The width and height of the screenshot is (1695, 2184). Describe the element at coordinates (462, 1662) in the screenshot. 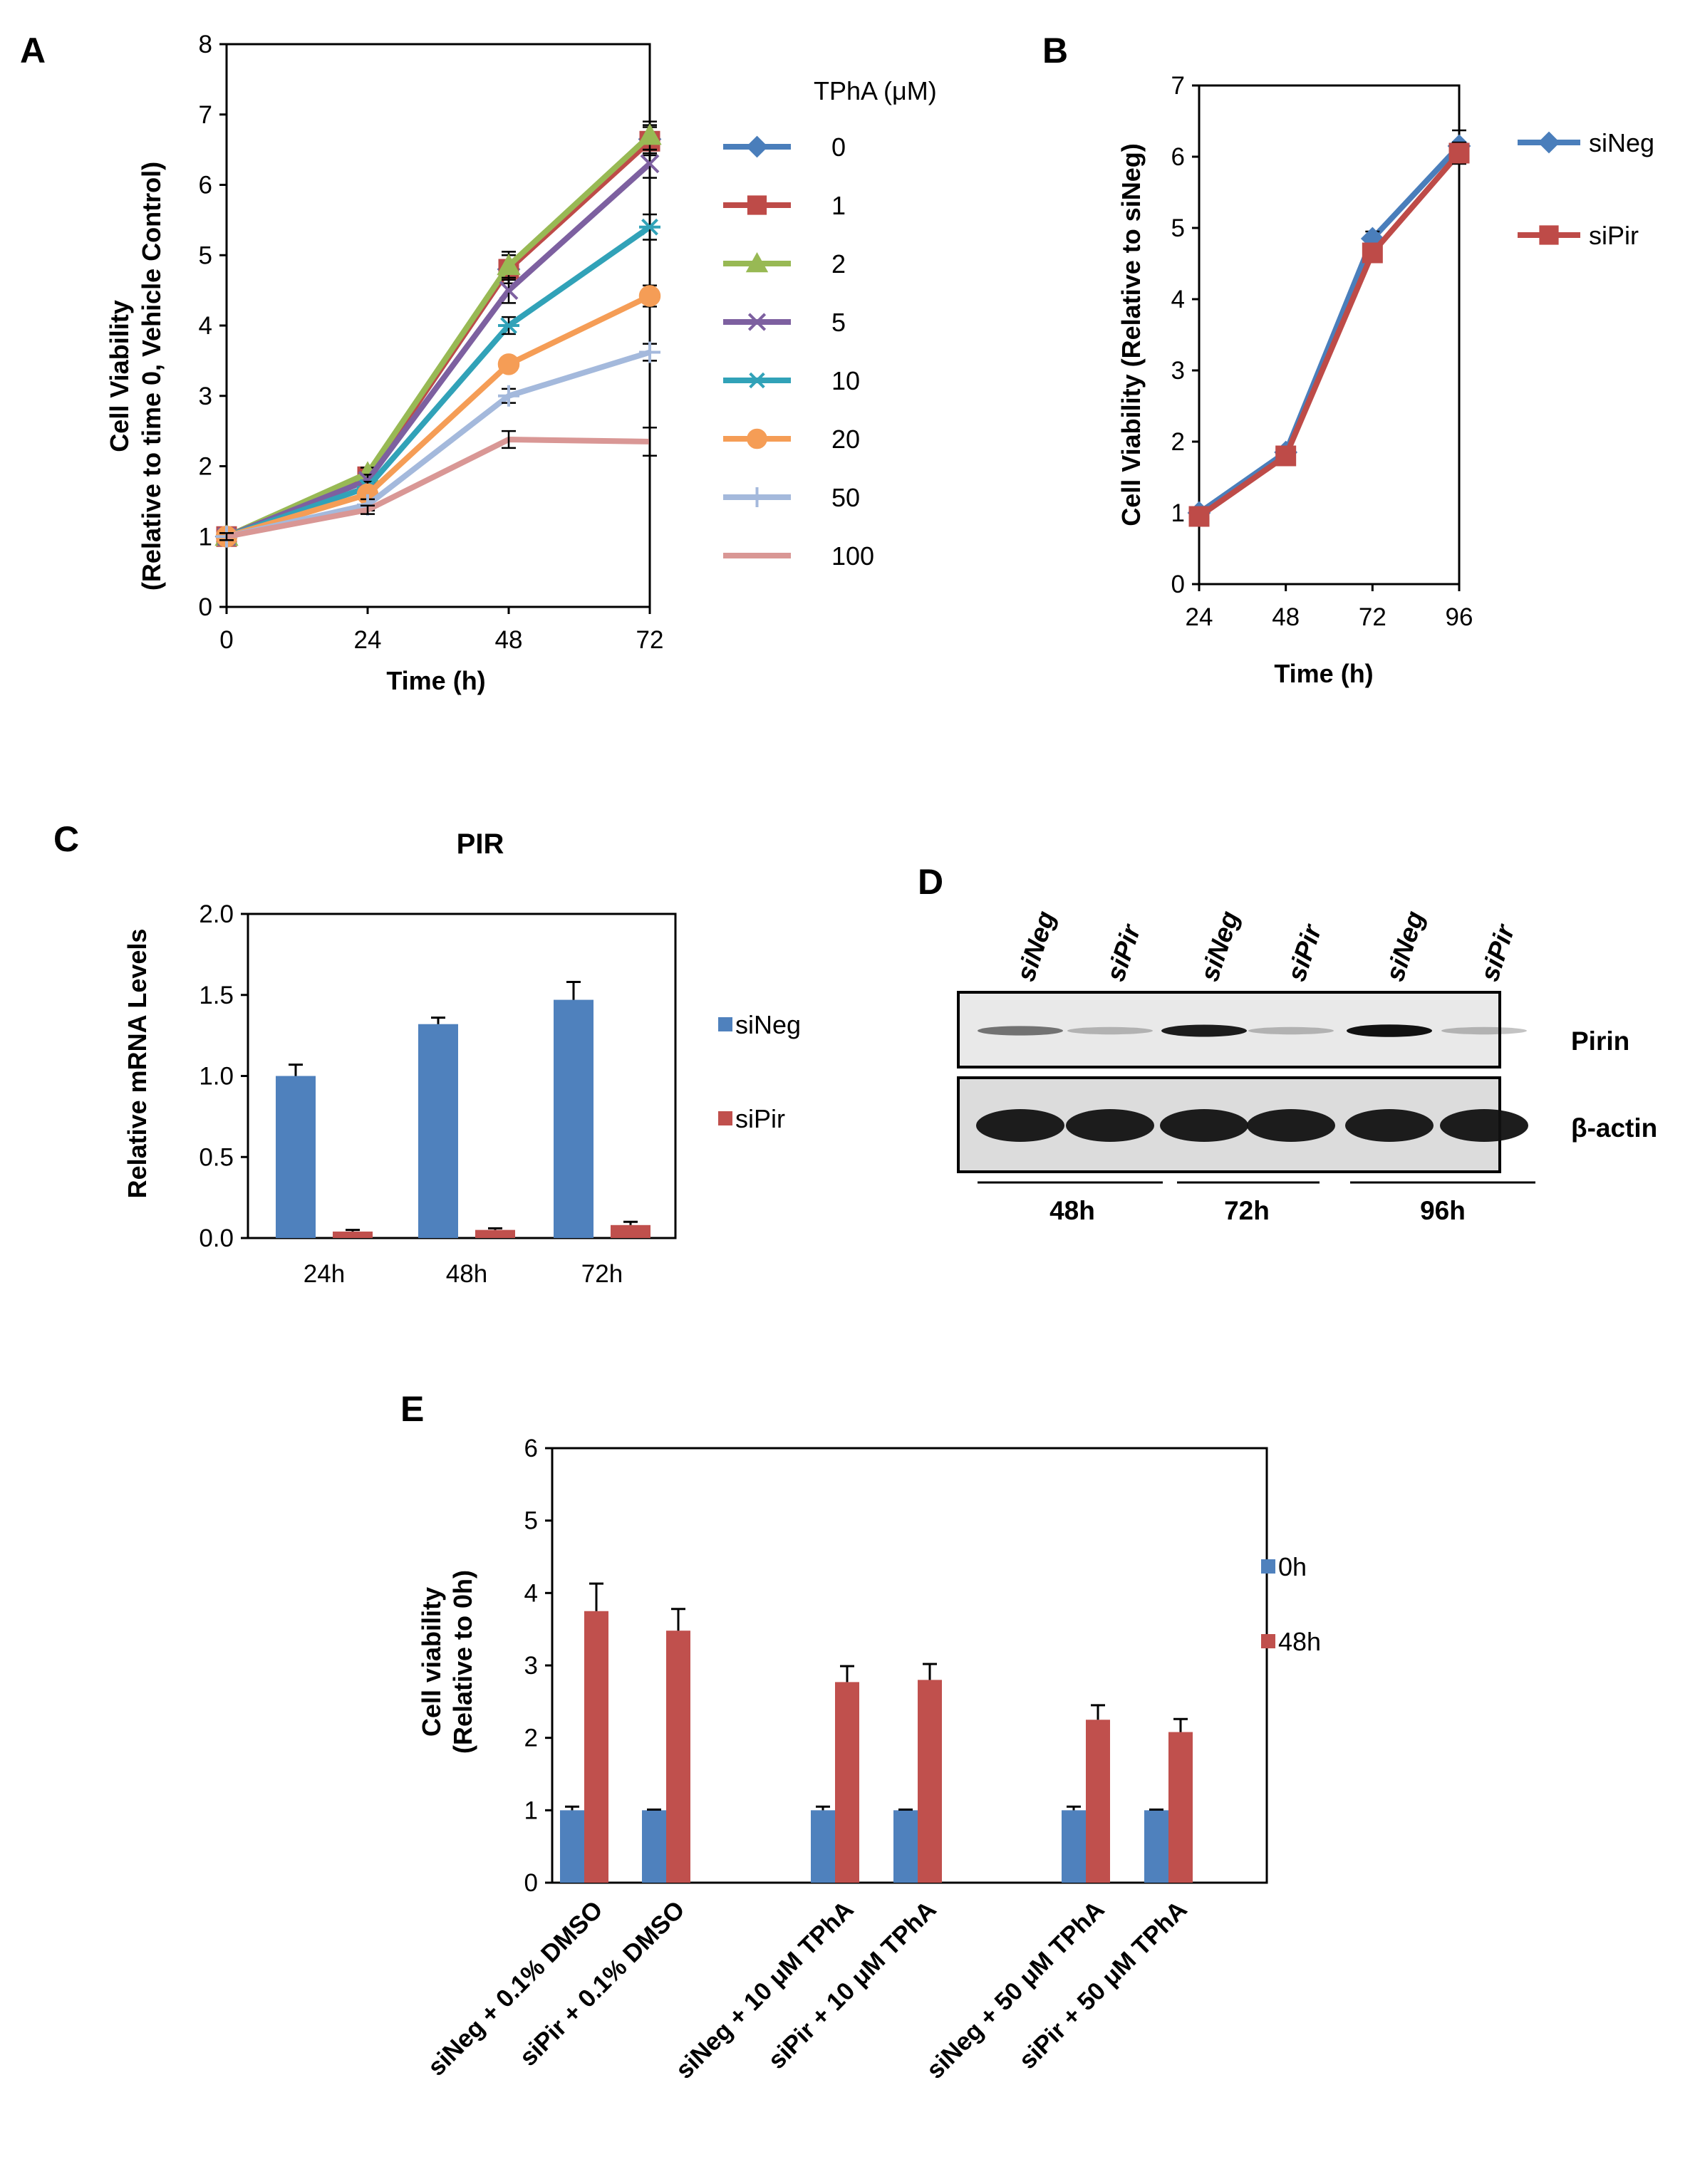

I see `panel-e-y-axis-title-line-2: (Relative to 0h)` at that location.